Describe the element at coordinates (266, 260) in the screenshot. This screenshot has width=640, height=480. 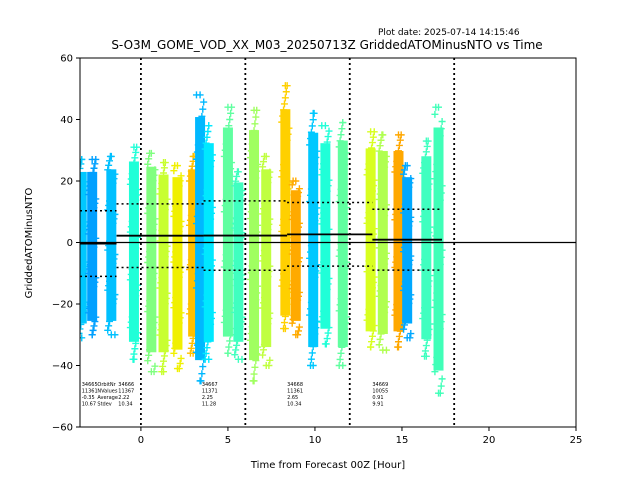
I see `scatter-band` at that location.